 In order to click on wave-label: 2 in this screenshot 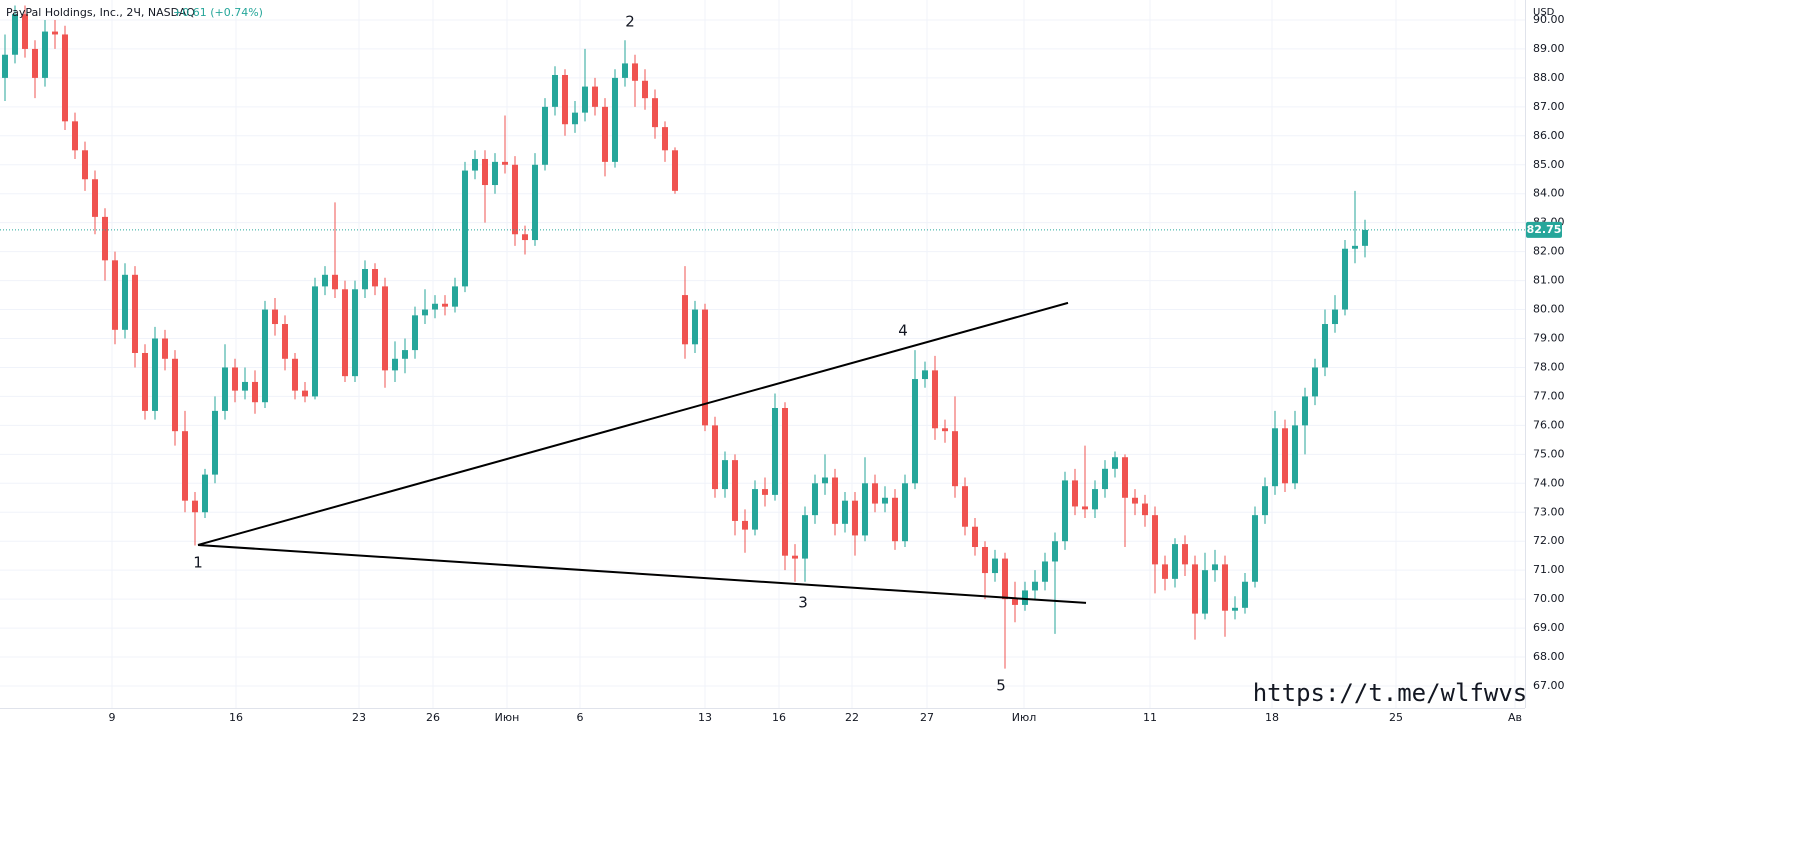, I will do `click(630, 22)`.